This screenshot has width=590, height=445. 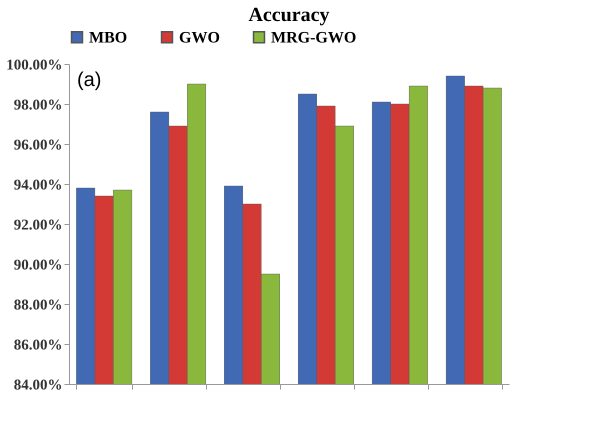 I want to click on y-tick-label: 88.00%, so click(x=38, y=306).